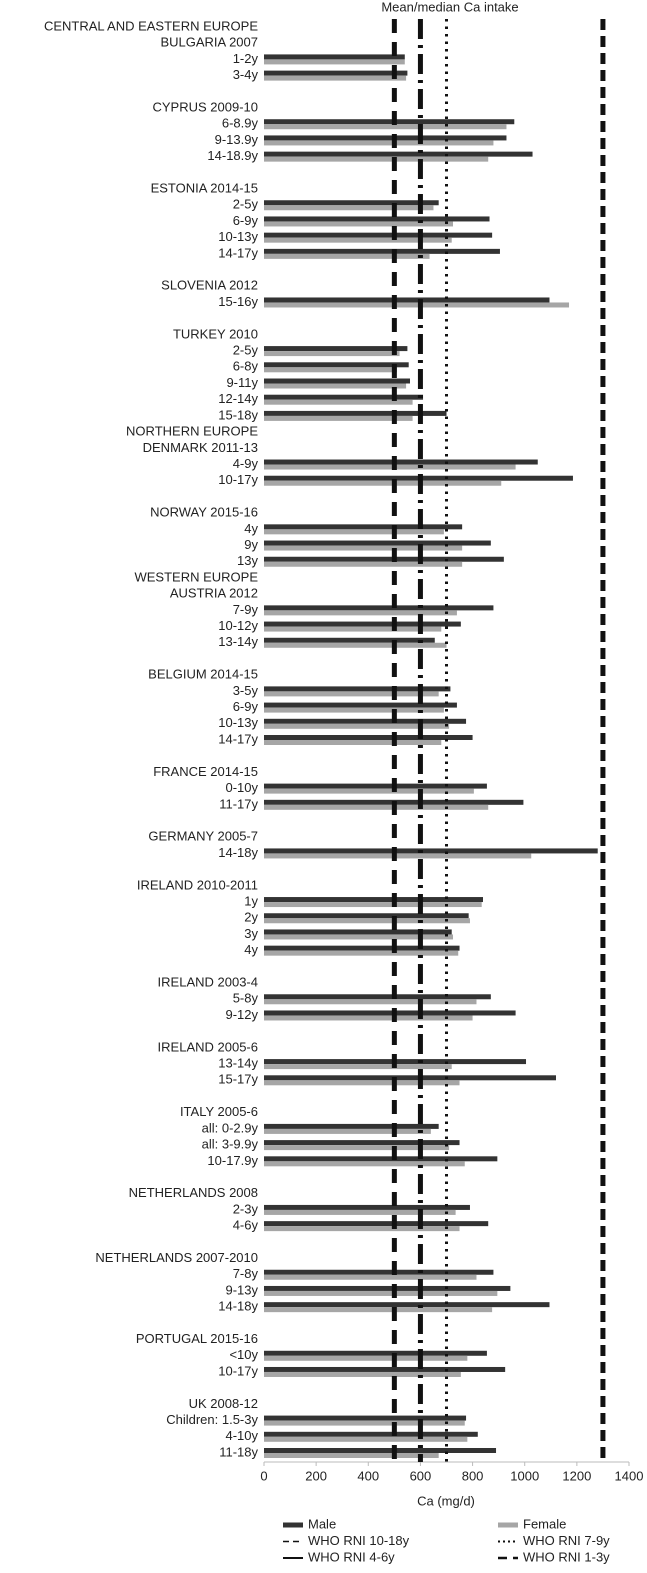 This screenshot has height=1573, width=647. What do you see at coordinates (197, 884) in the screenshot?
I see `category-label: IRELAND 2010-2011` at bounding box center [197, 884].